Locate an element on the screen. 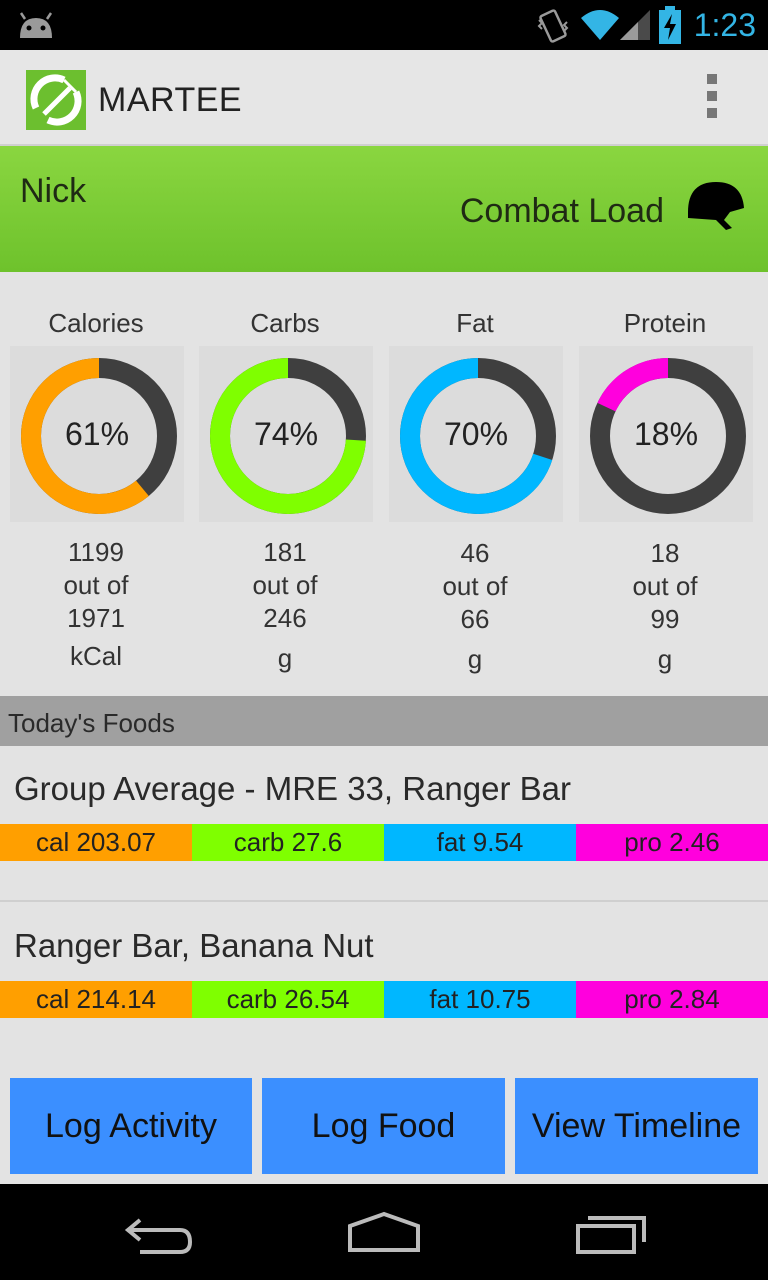 The image size is (768, 1280). navigation-bar is located at coordinates (384, 1232).